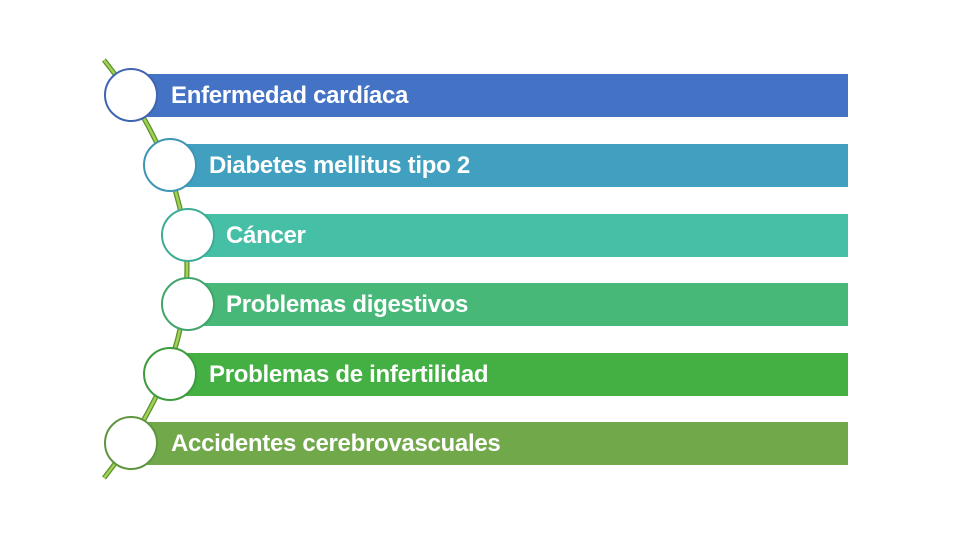  What do you see at coordinates (509, 374) in the screenshot?
I see `list-item-problemas-infertilidad: Problemas de infertilidad` at bounding box center [509, 374].